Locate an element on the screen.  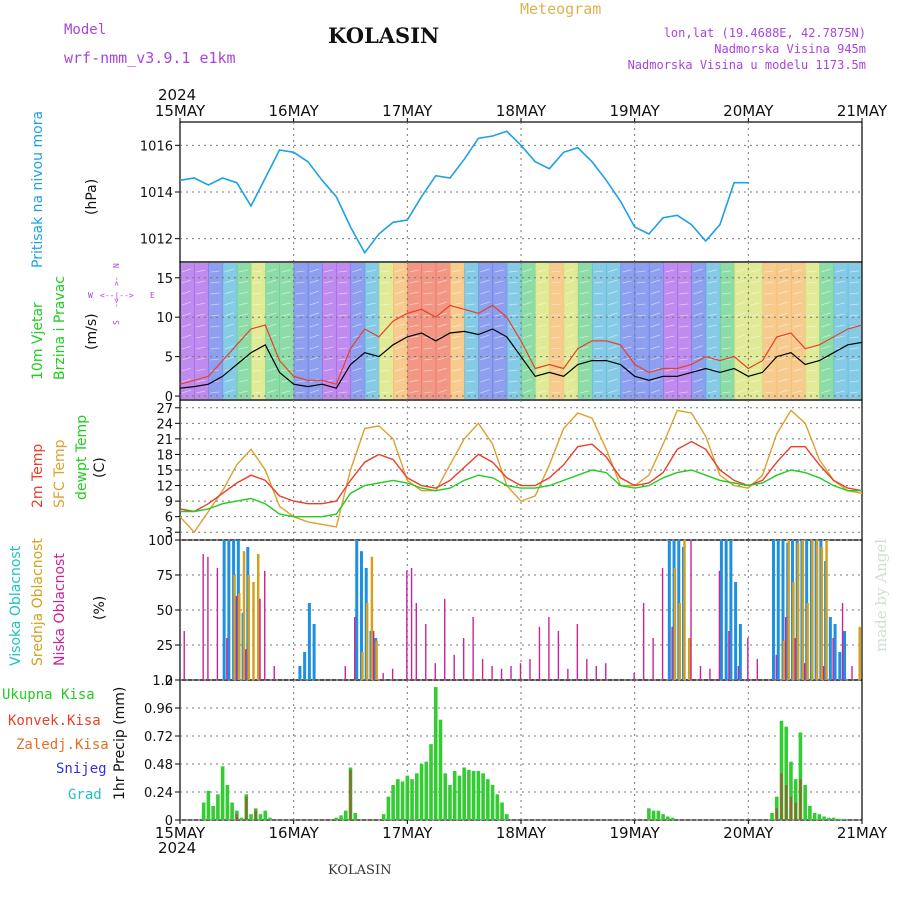
meteogram-label: Meteogram is located at coordinates (560, 9).